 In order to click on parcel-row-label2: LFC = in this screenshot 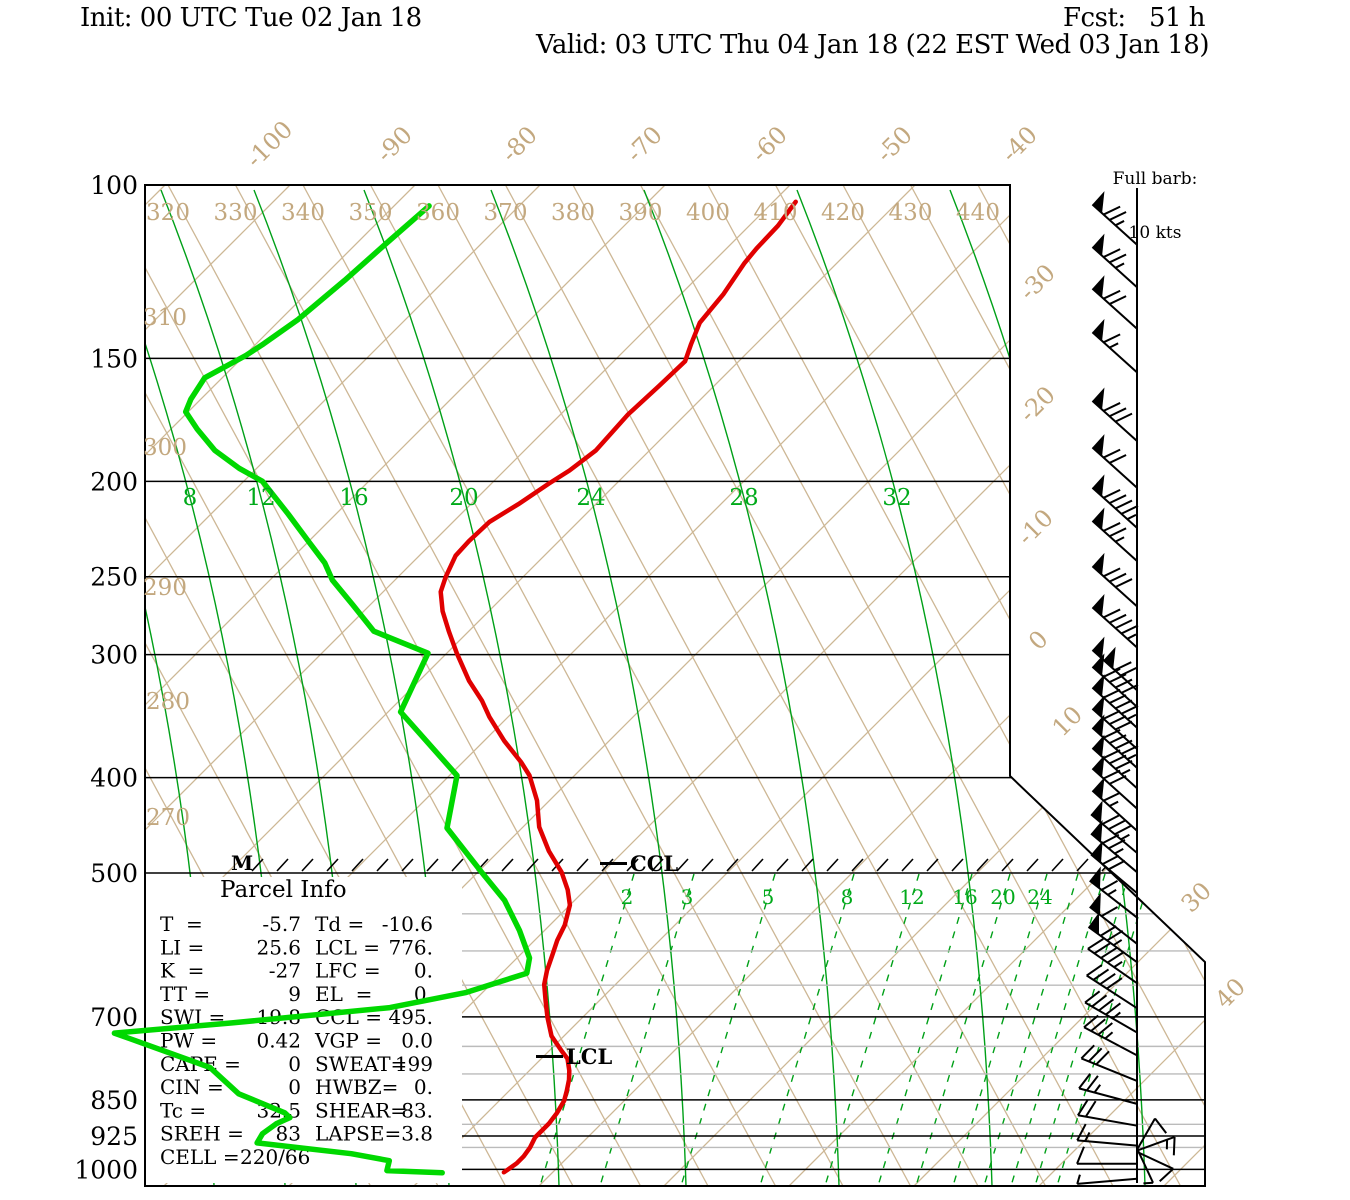, I will do `click(348, 971)`.